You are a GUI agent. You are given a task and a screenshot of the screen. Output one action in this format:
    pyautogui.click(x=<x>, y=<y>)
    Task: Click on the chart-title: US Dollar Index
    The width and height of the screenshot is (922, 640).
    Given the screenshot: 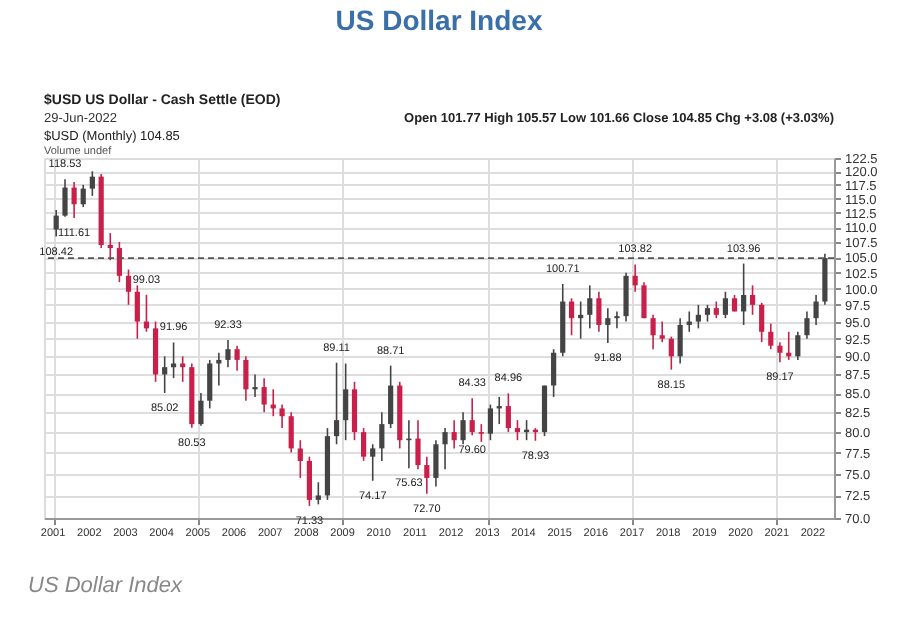 What is the action you would take?
    pyautogui.click(x=439, y=20)
    